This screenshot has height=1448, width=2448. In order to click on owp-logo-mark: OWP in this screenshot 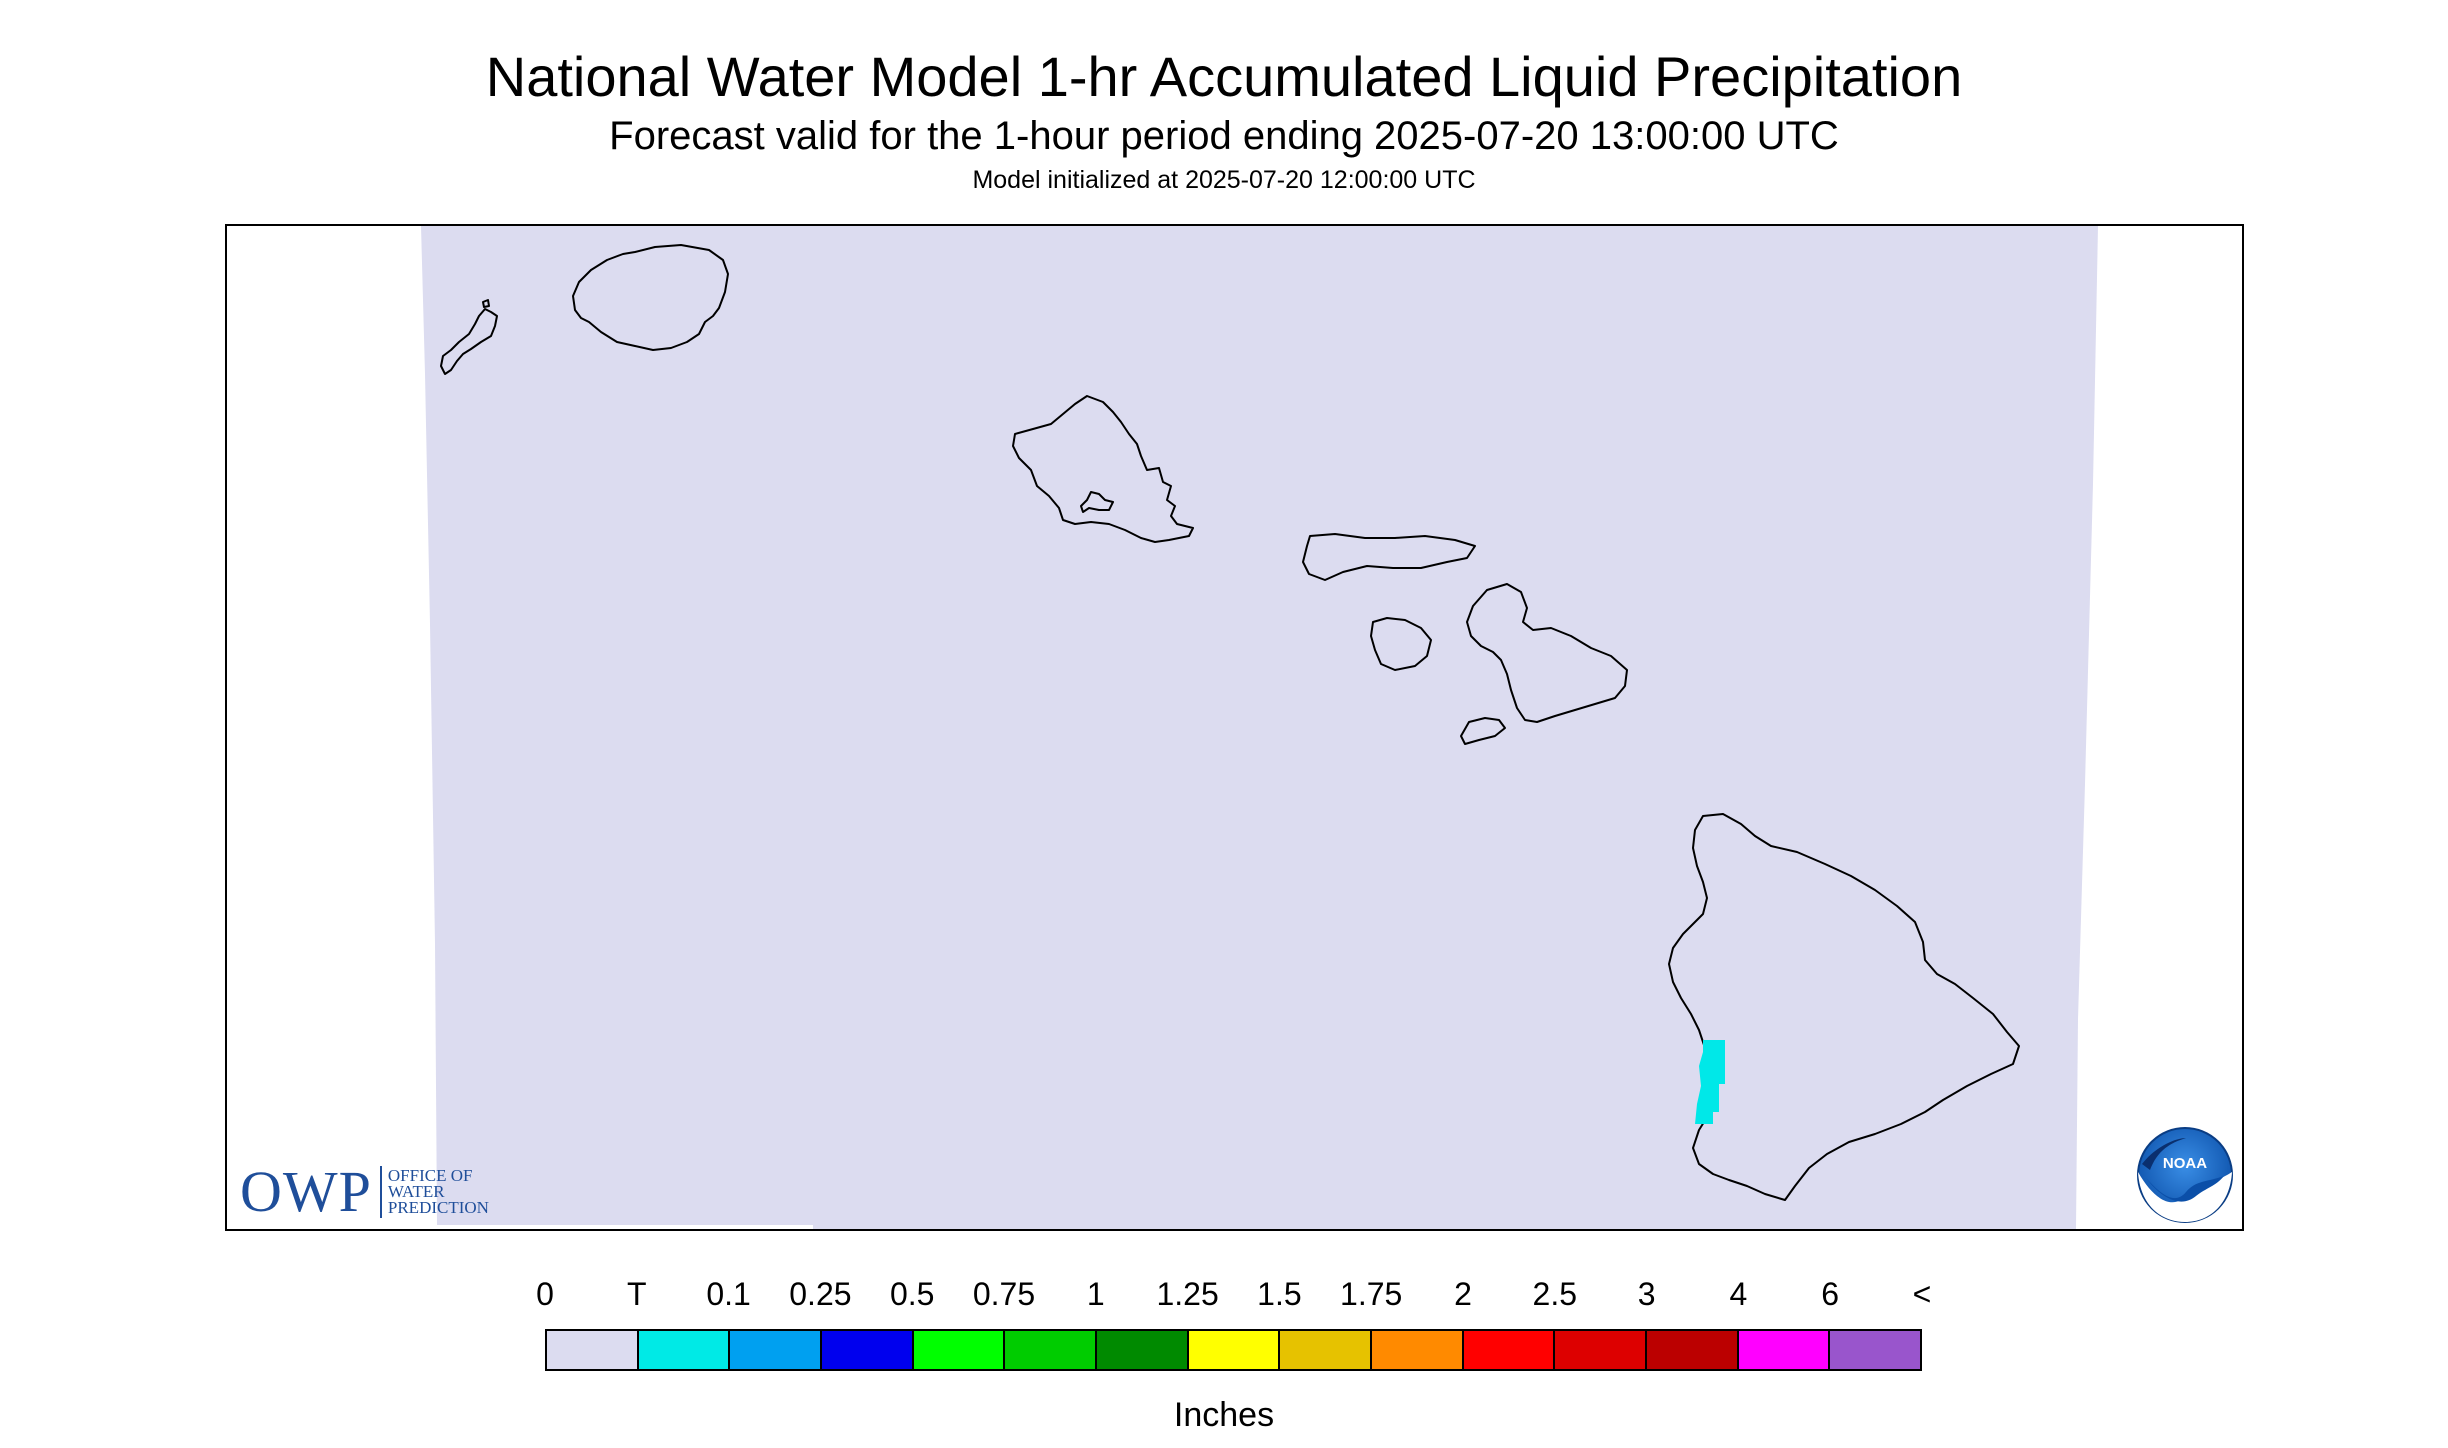, I will do `click(306, 1191)`.